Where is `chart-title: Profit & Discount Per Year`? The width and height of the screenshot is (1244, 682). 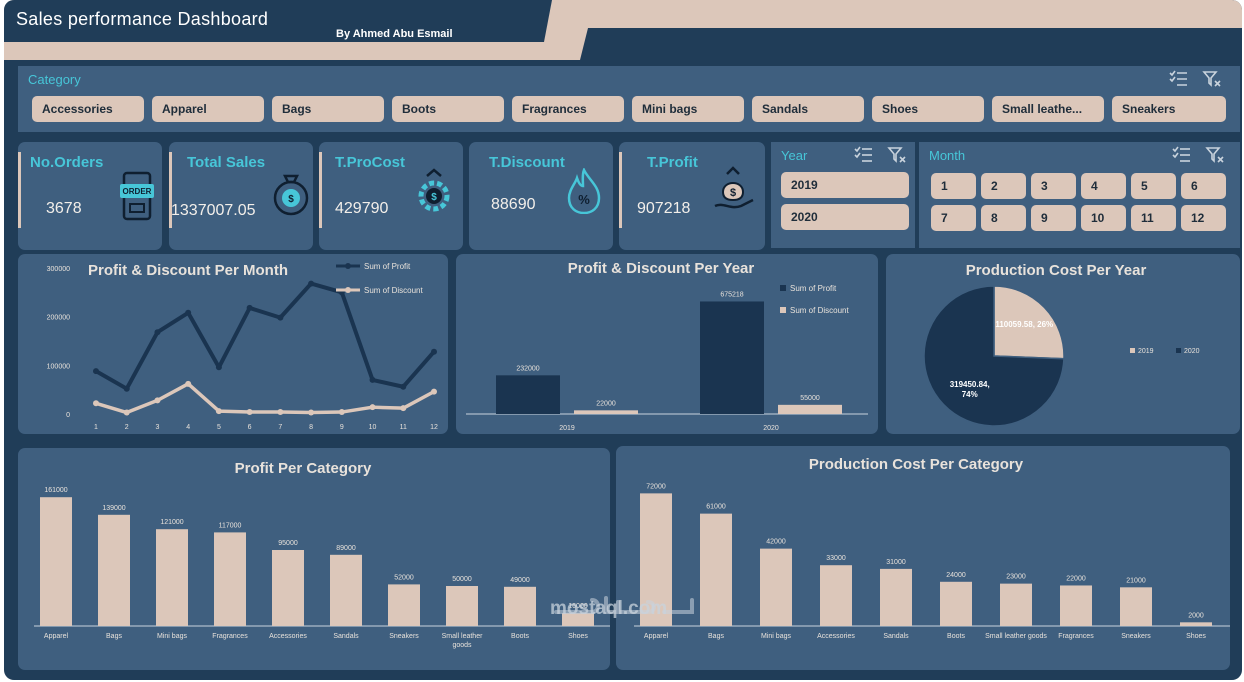 chart-title: Profit & Discount Per Year is located at coordinates (661, 268).